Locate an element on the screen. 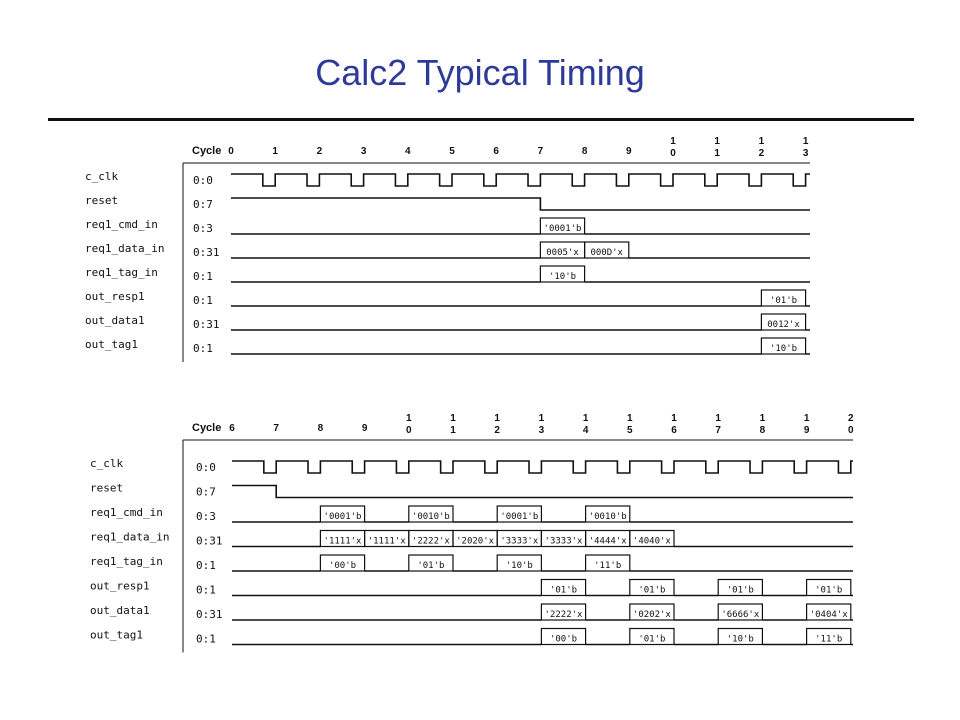 This screenshot has width=960, height=720. bus-value-label: '0010'b is located at coordinates (431, 517).